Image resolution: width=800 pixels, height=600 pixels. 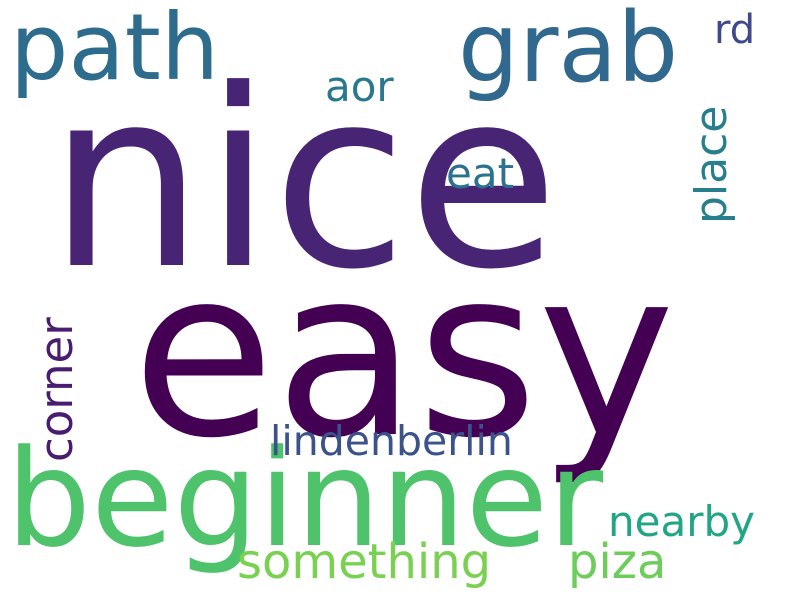 What do you see at coordinates (568, 52) in the screenshot?
I see `word-grab: grab` at bounding box center [568, 52].